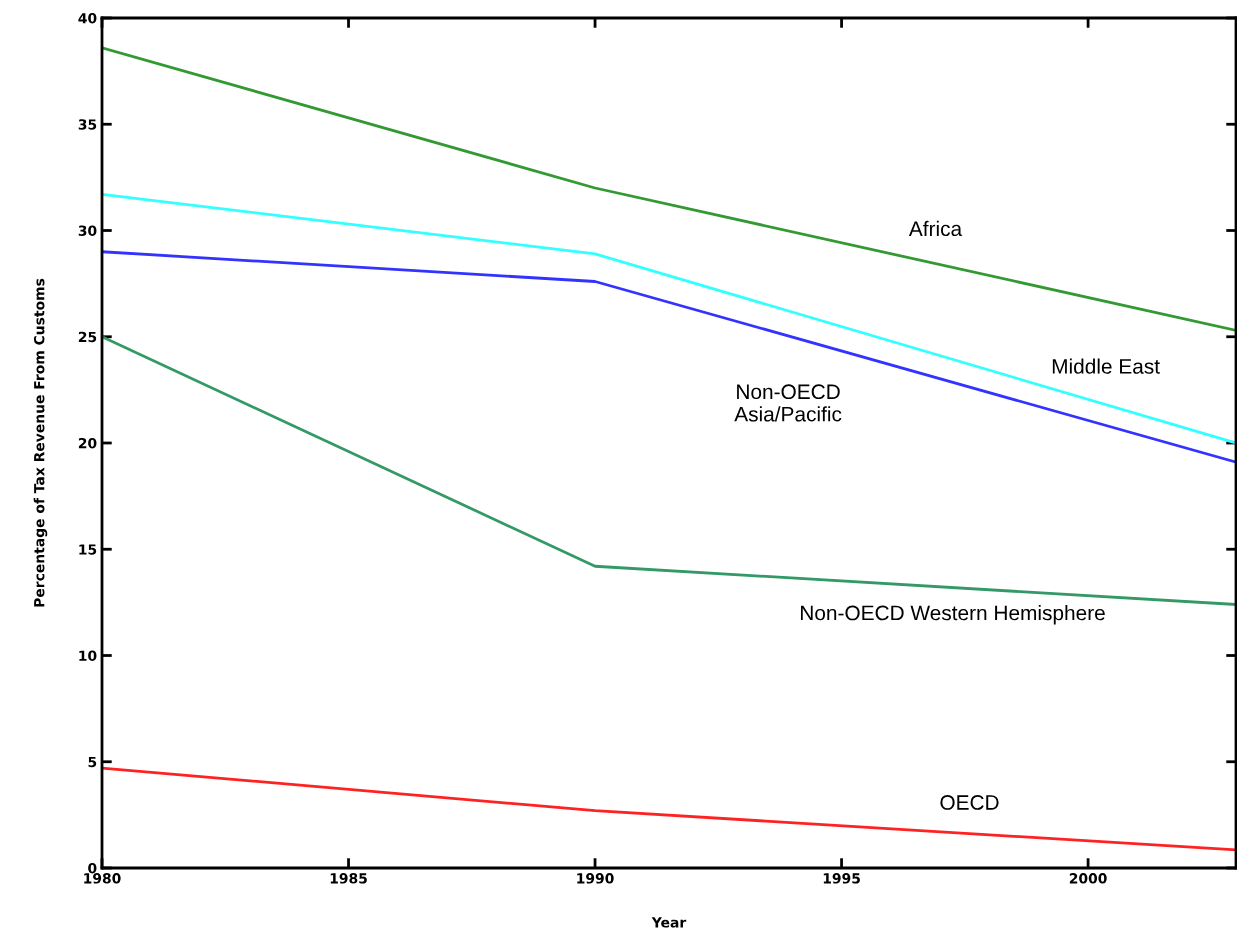 The width and height of the screenshot is (1237, 947). I want to click on x-tick-label: 2000, so click(1088, 878).